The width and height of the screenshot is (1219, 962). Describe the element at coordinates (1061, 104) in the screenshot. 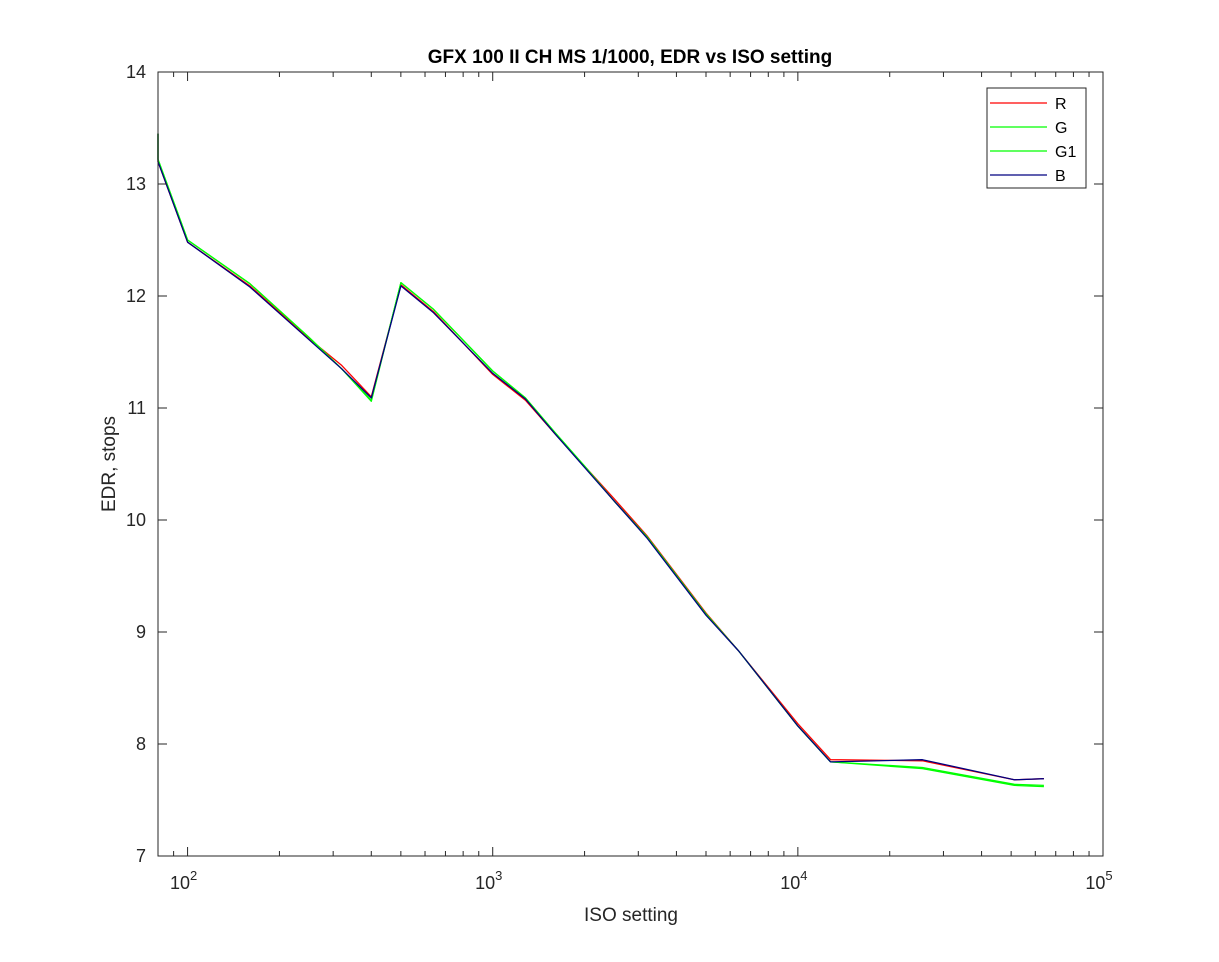

I see `legend-label-r: R` at that location.